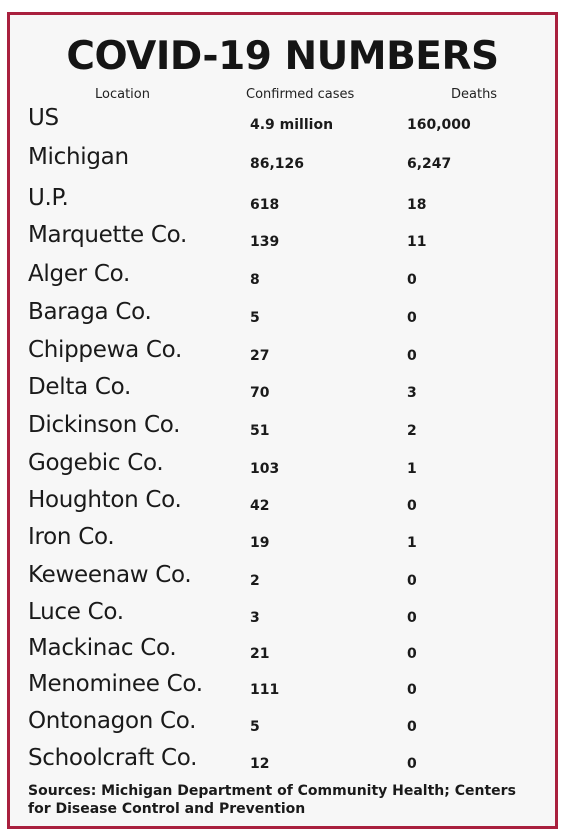 Image resolution: width=575 pixels, height=840 pixels. What do you see at coordinates (260, 431) in the screenshot?
I see `row-confirmed-cases: 51` at bounding box center [260, 431].